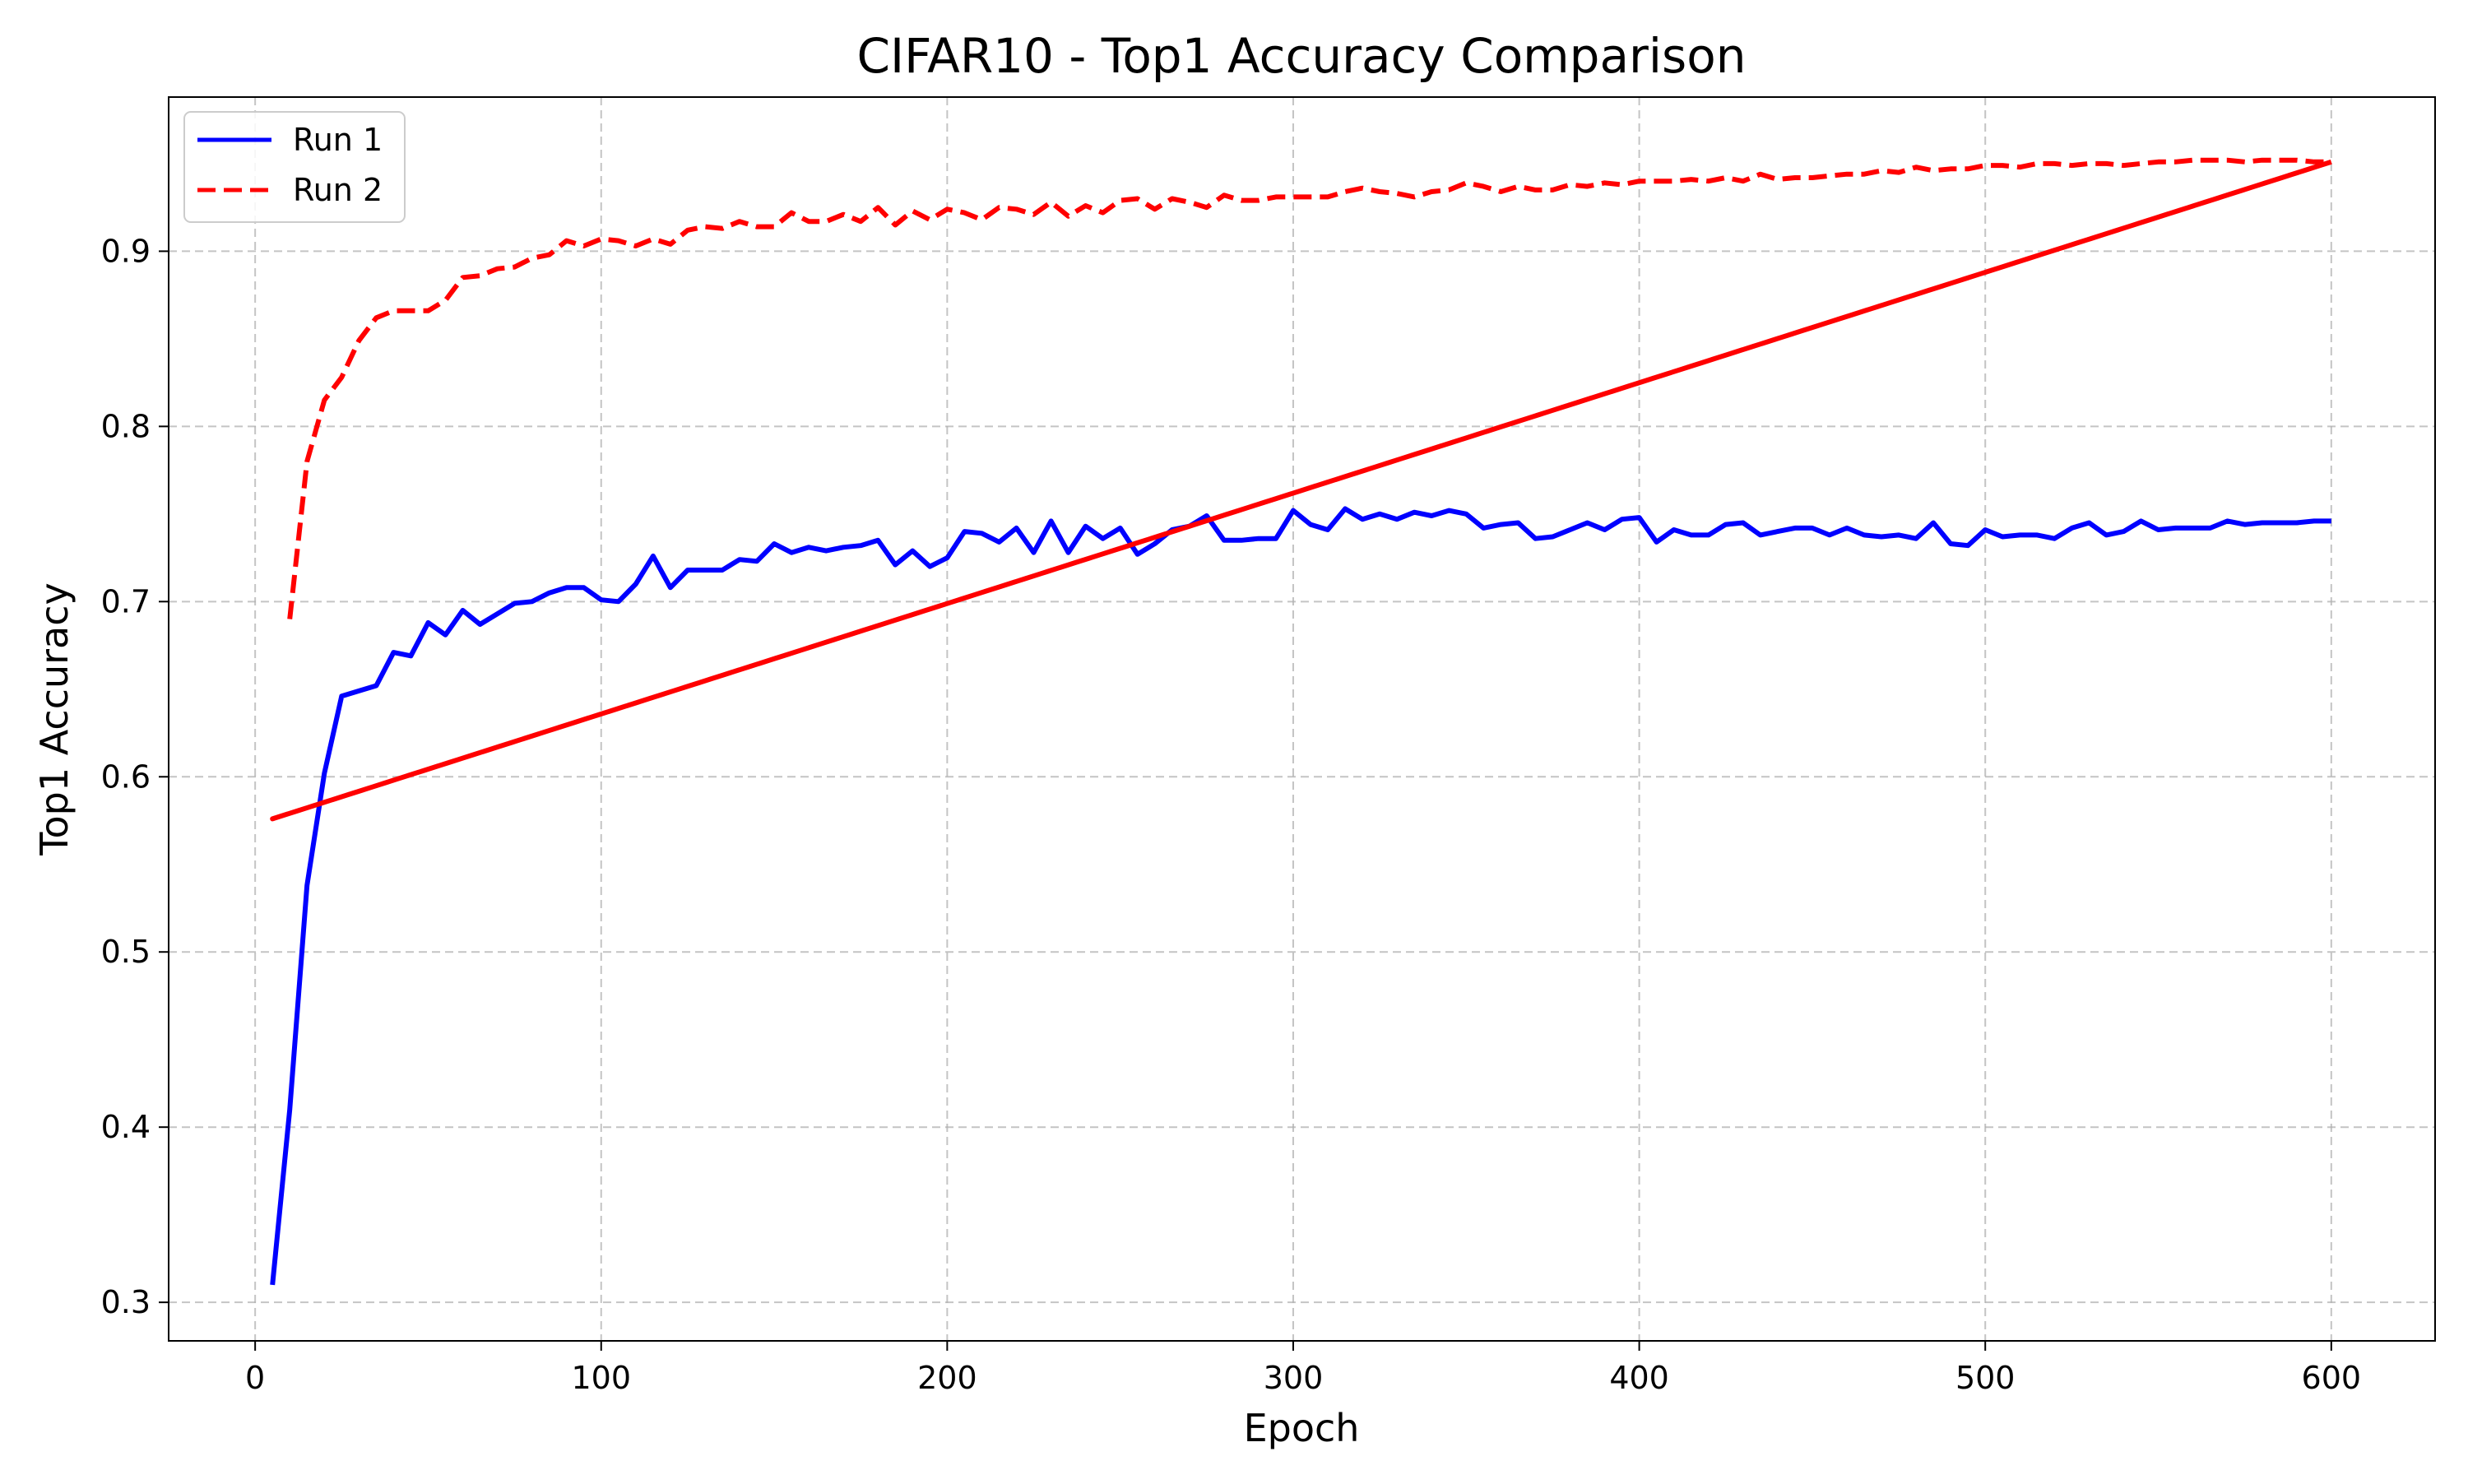  What do you see at coordinates (338, 190) in the screenshot?
I see `legend-label-run-2: Run 2` at bounding box center [338, 190].